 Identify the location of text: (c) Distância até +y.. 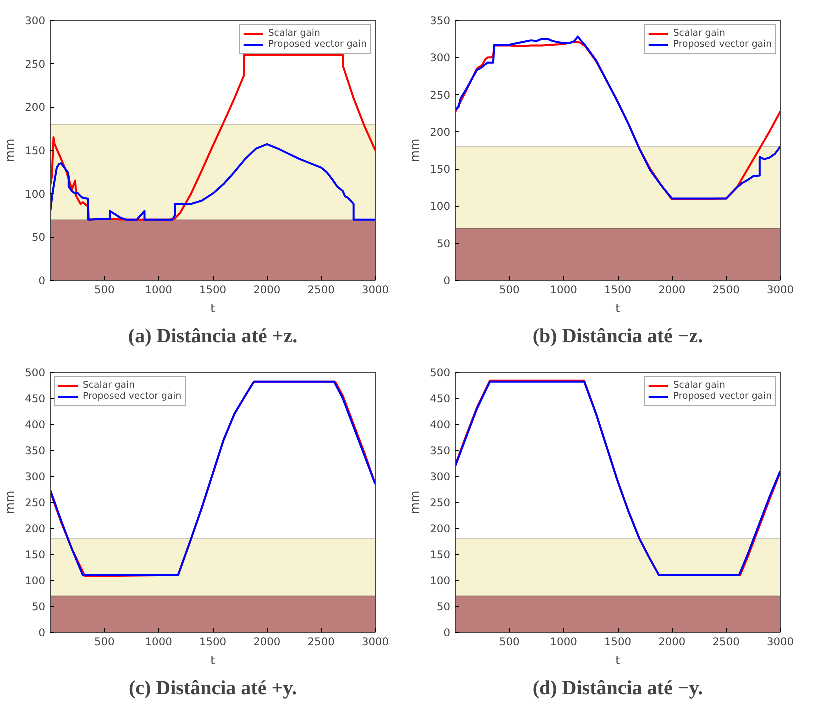
(213, 689).